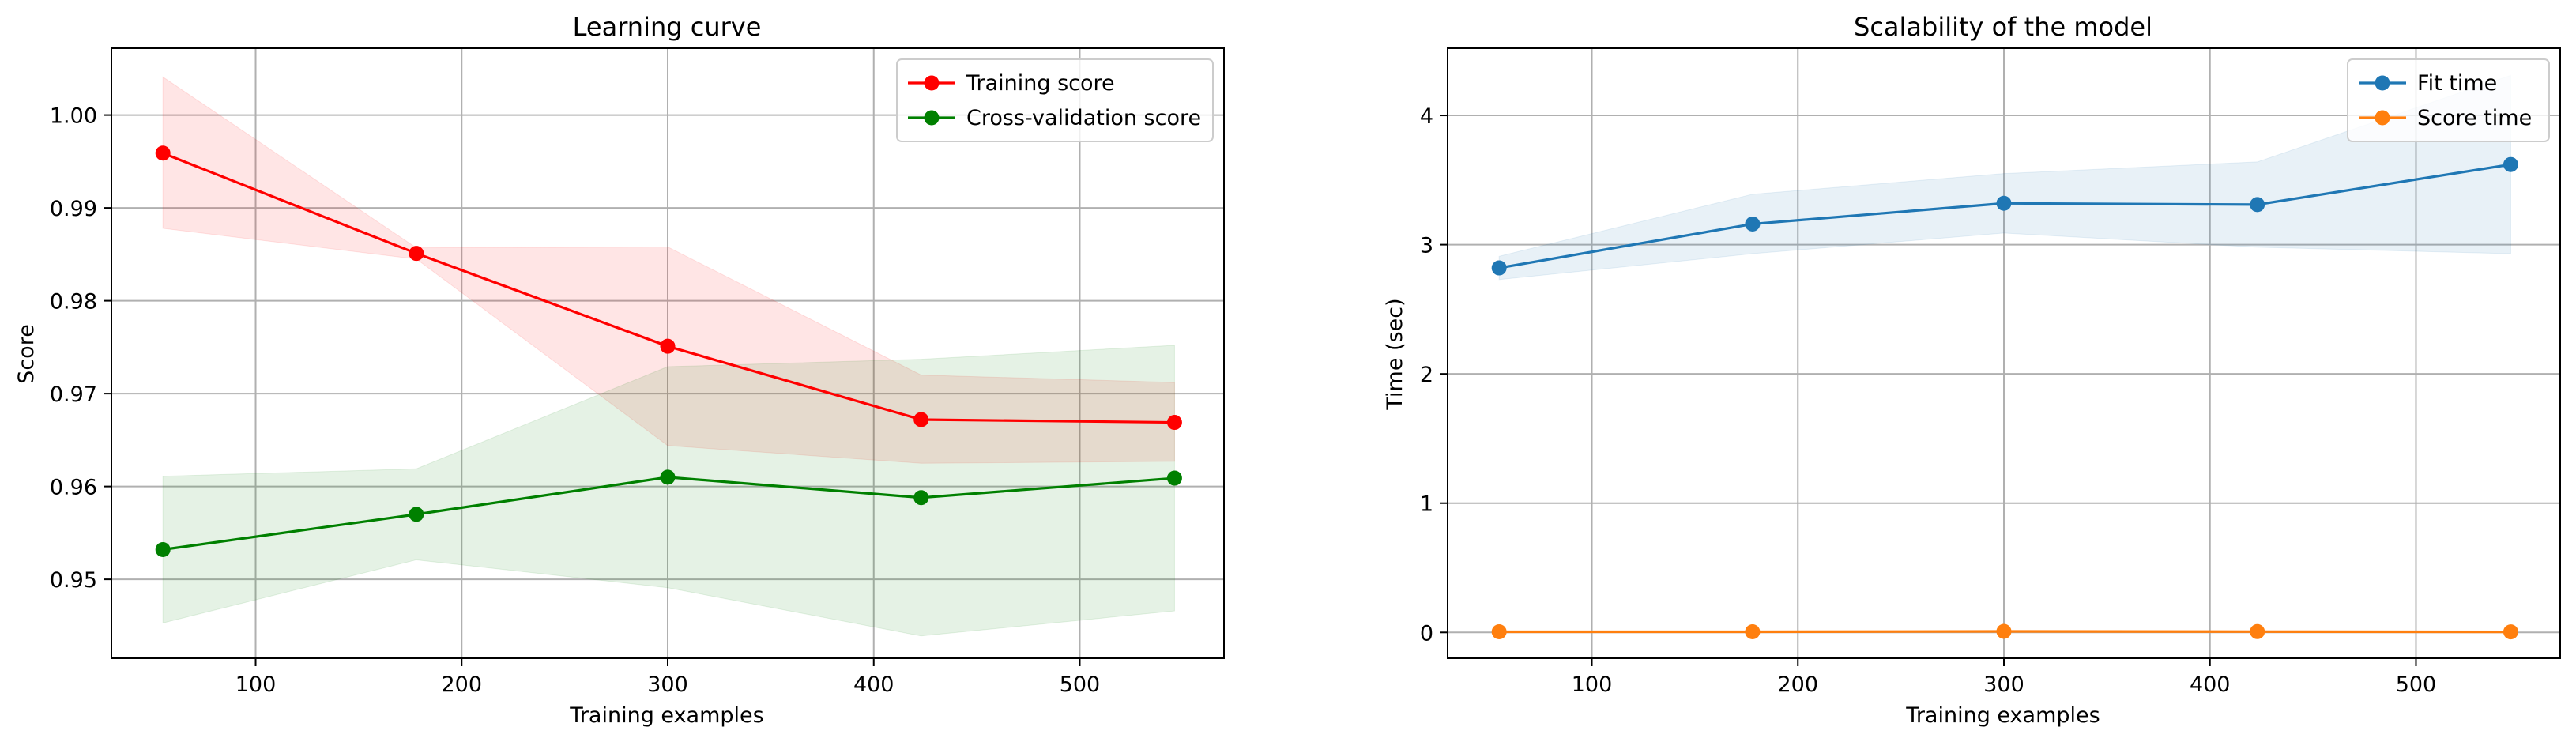 The image size is (2576, 742). What do you see at coordinates (256, 684) in the screenshot?
I see `learning-curve-xtick-label: 100` at bounding box center [256, 684].